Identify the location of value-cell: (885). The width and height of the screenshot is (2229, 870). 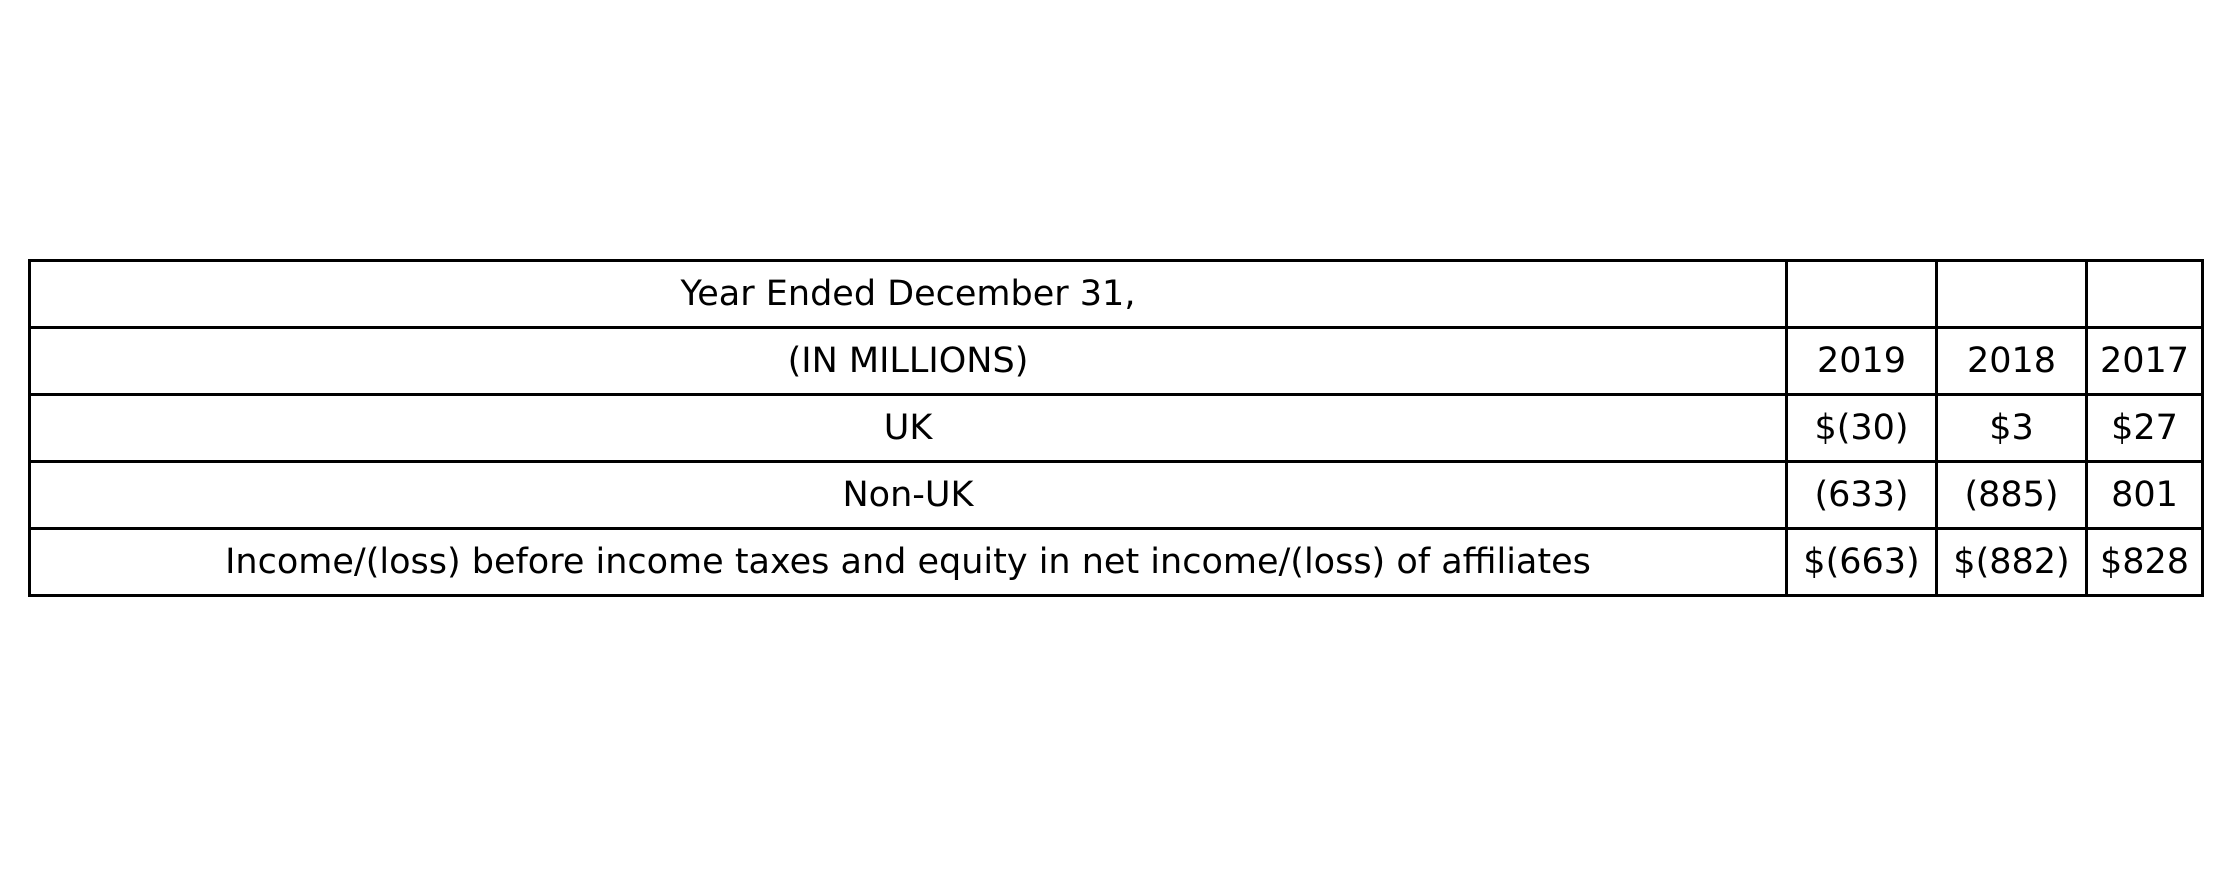
(2011, 495).